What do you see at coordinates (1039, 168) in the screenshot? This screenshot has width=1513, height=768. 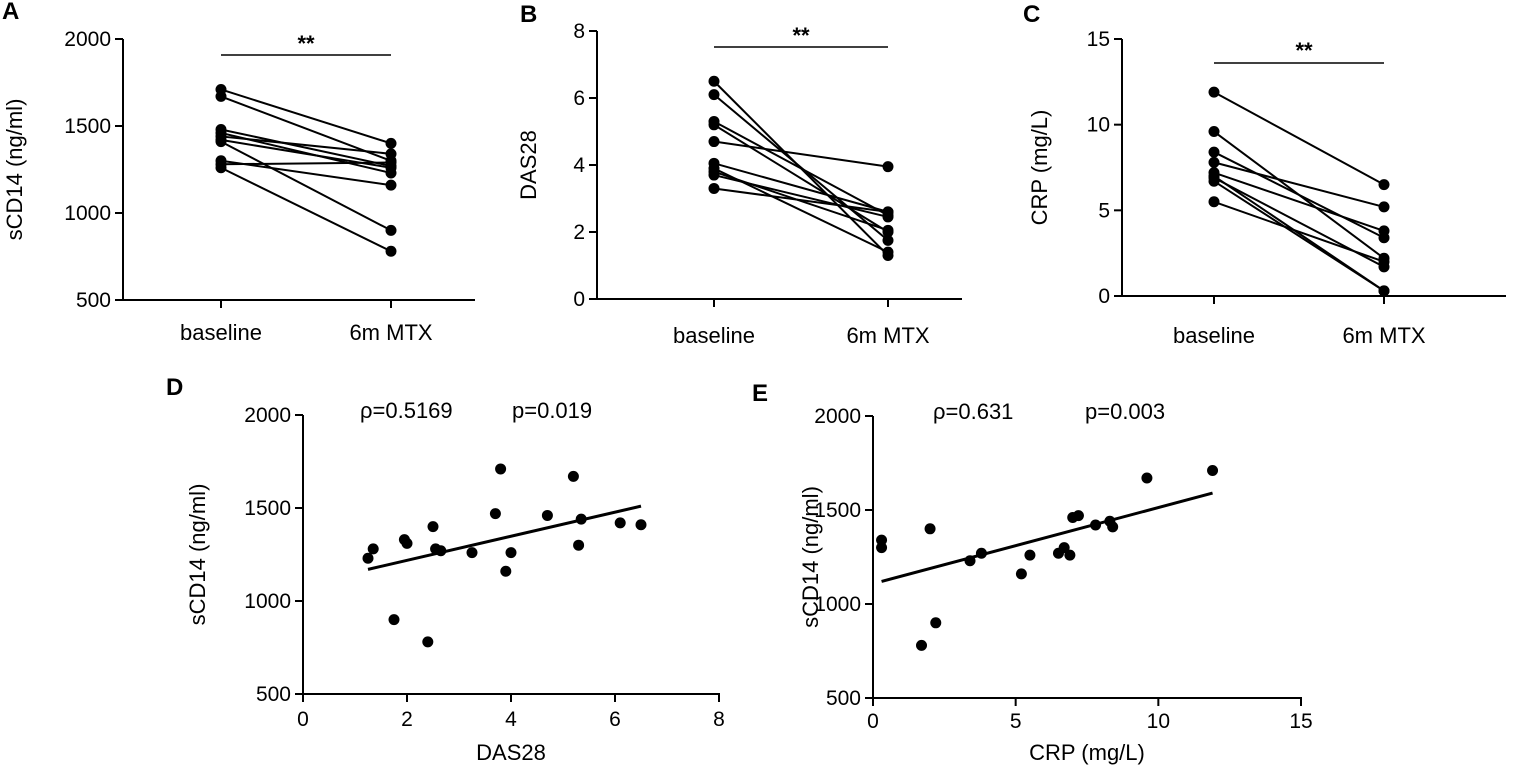 I see `y-axis-title: CRP (mg/L)` at bounding box center [1039, 168].